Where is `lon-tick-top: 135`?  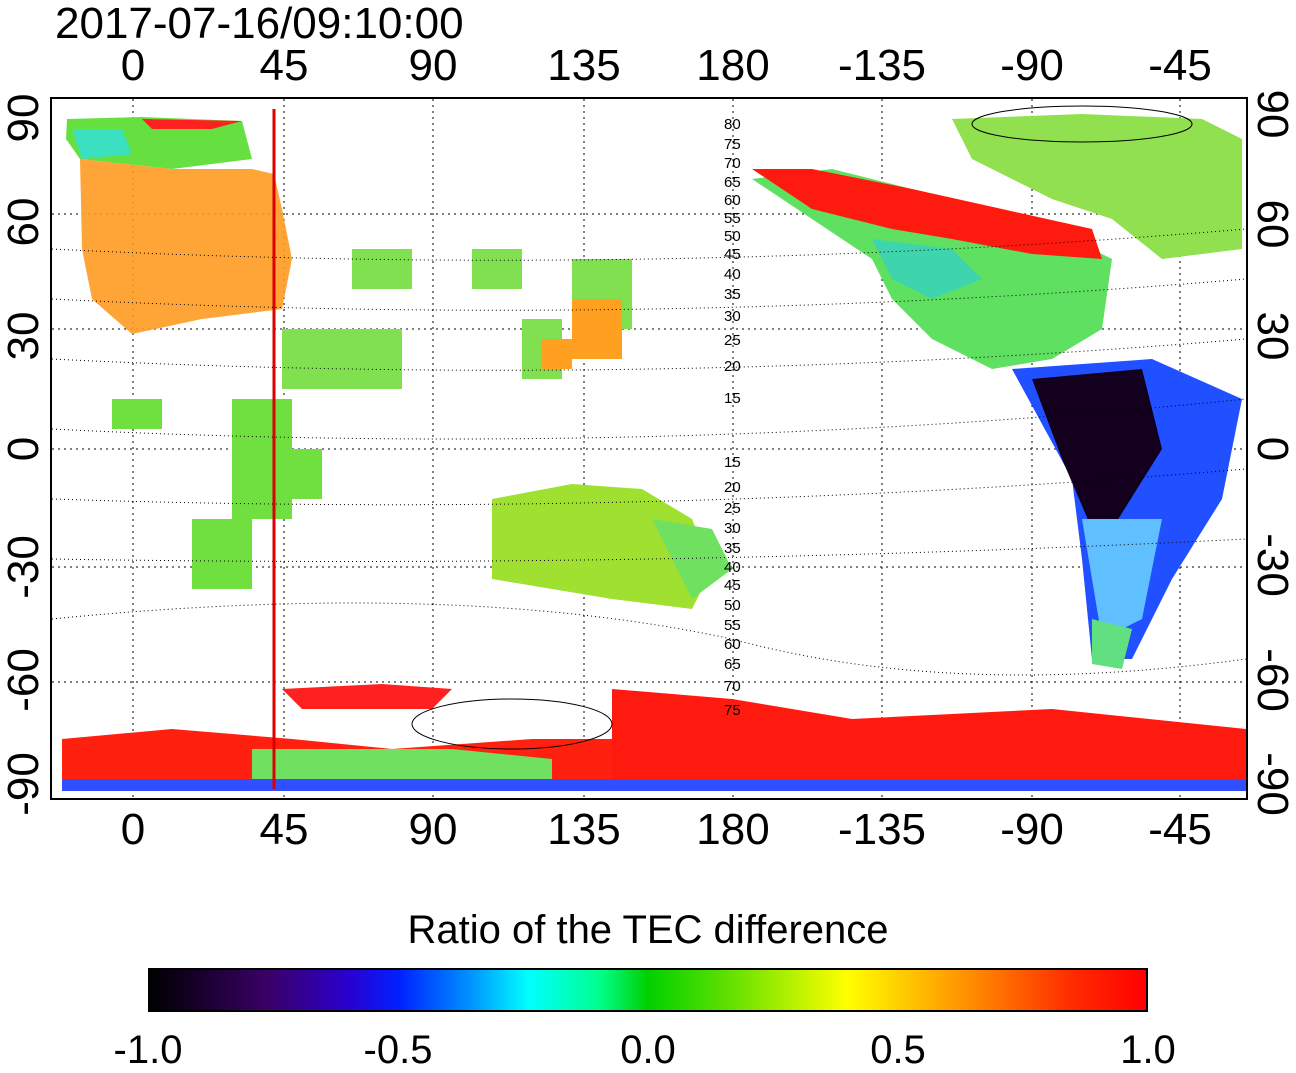
lon-tick-top: 135 is located at coordinates (584, 65).